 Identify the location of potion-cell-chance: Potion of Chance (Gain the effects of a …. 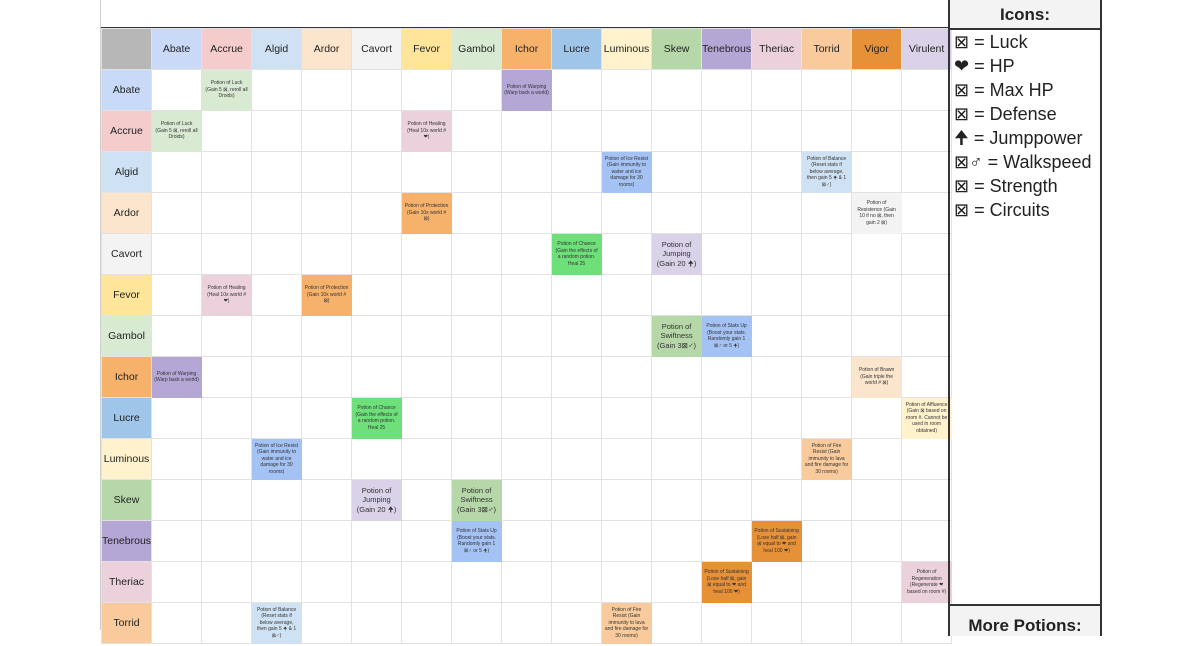
(377, 418).